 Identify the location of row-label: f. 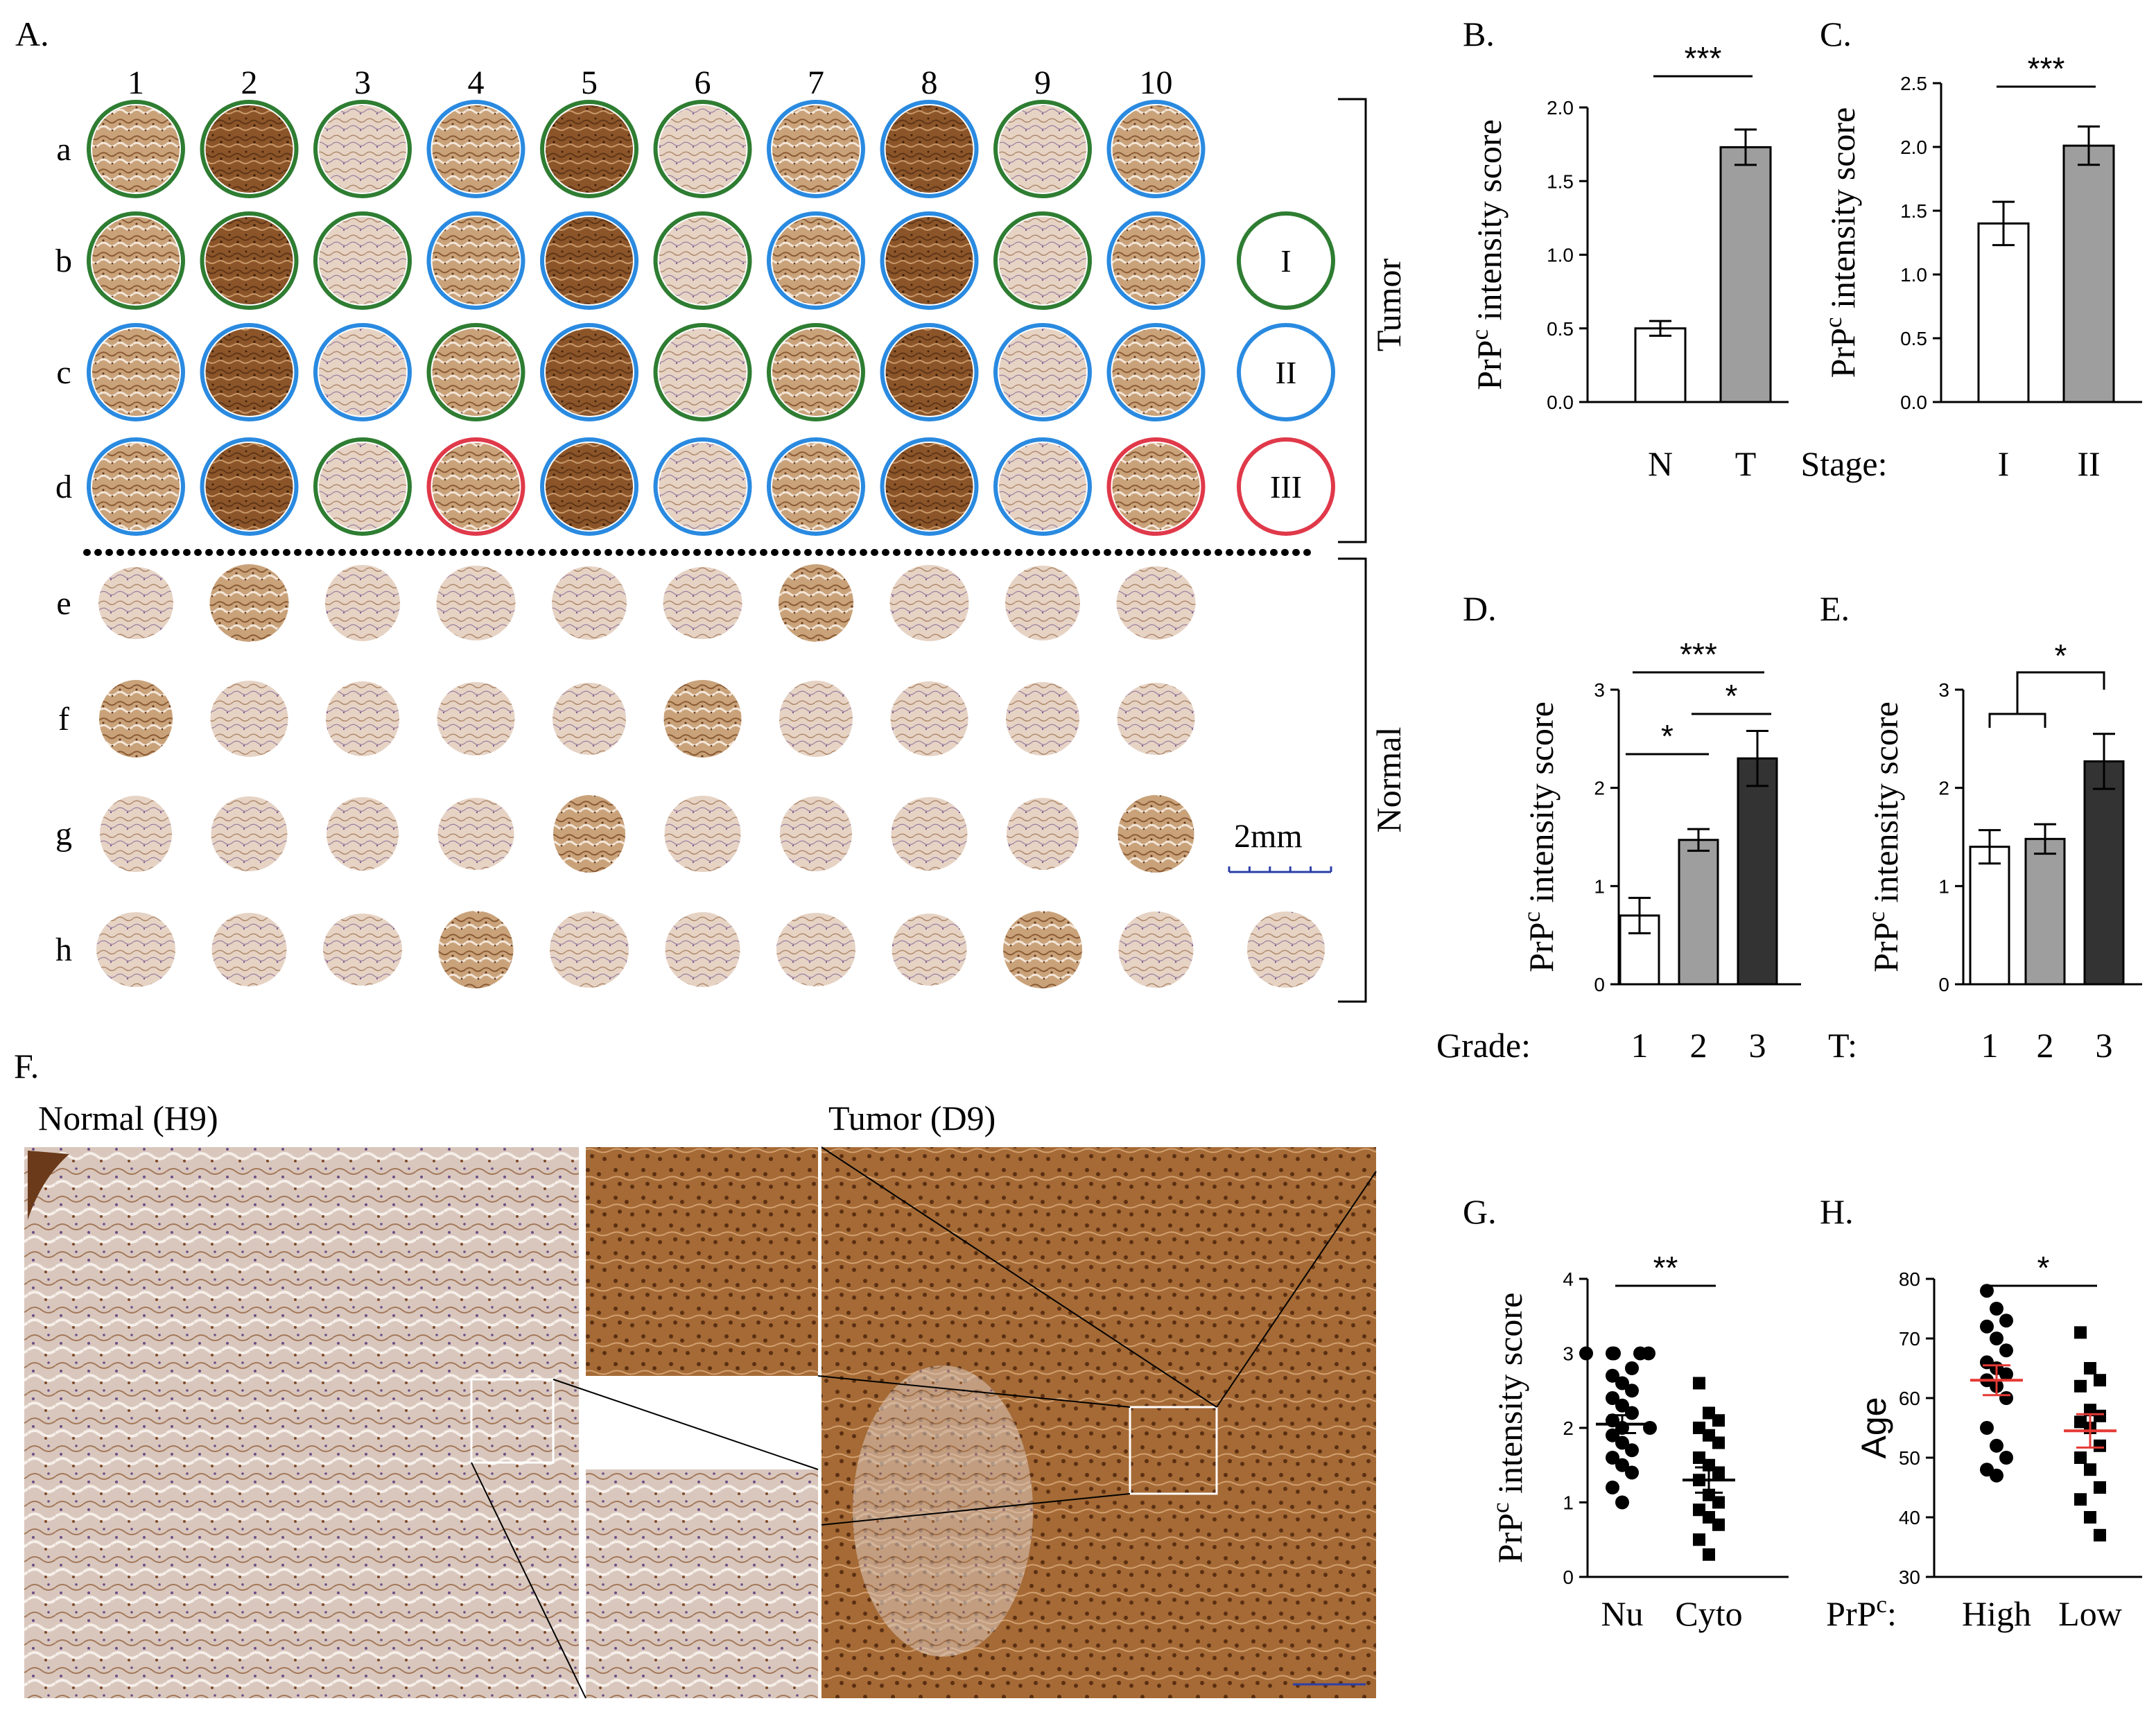
(63, 719).